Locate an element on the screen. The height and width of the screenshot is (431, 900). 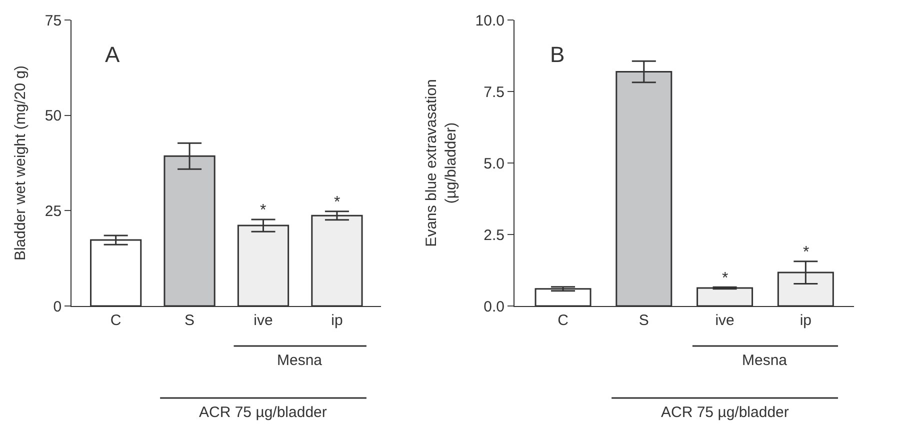
text: B is located at coordinates (557, 54).